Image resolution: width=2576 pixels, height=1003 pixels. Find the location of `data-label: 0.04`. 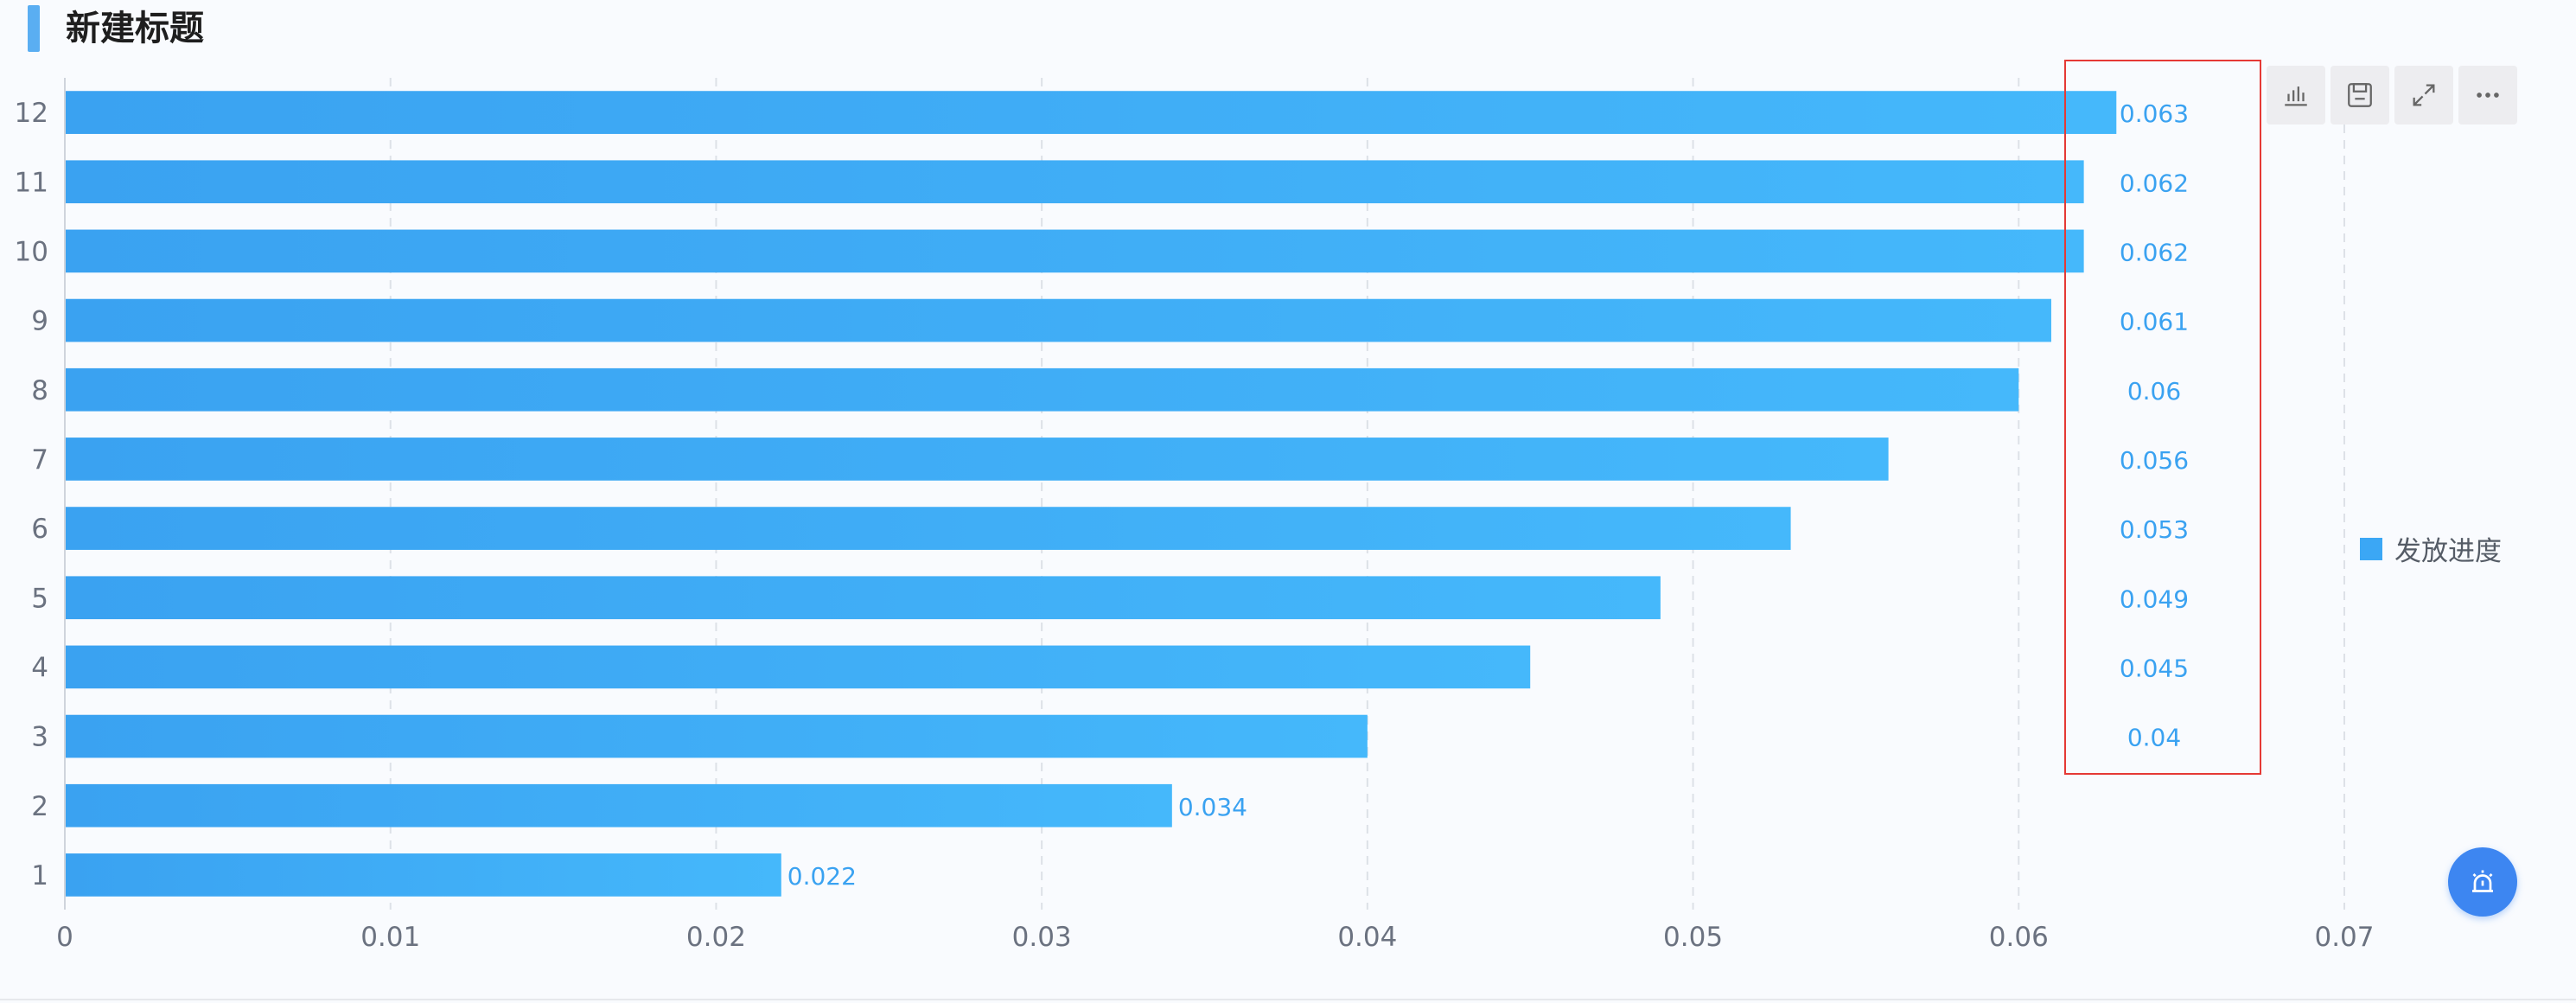

data-label: 0.04 is located at coordinates (2154, 738).